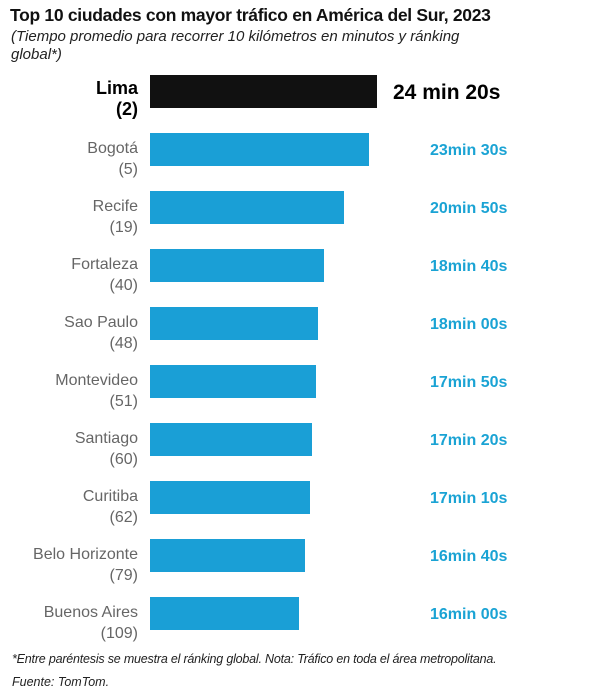 The image size is (605, 699). What do you see at coordinates (115, 206) in the screenshot?
I see `city-label-2: Recife` at bounding box center [115, 206].